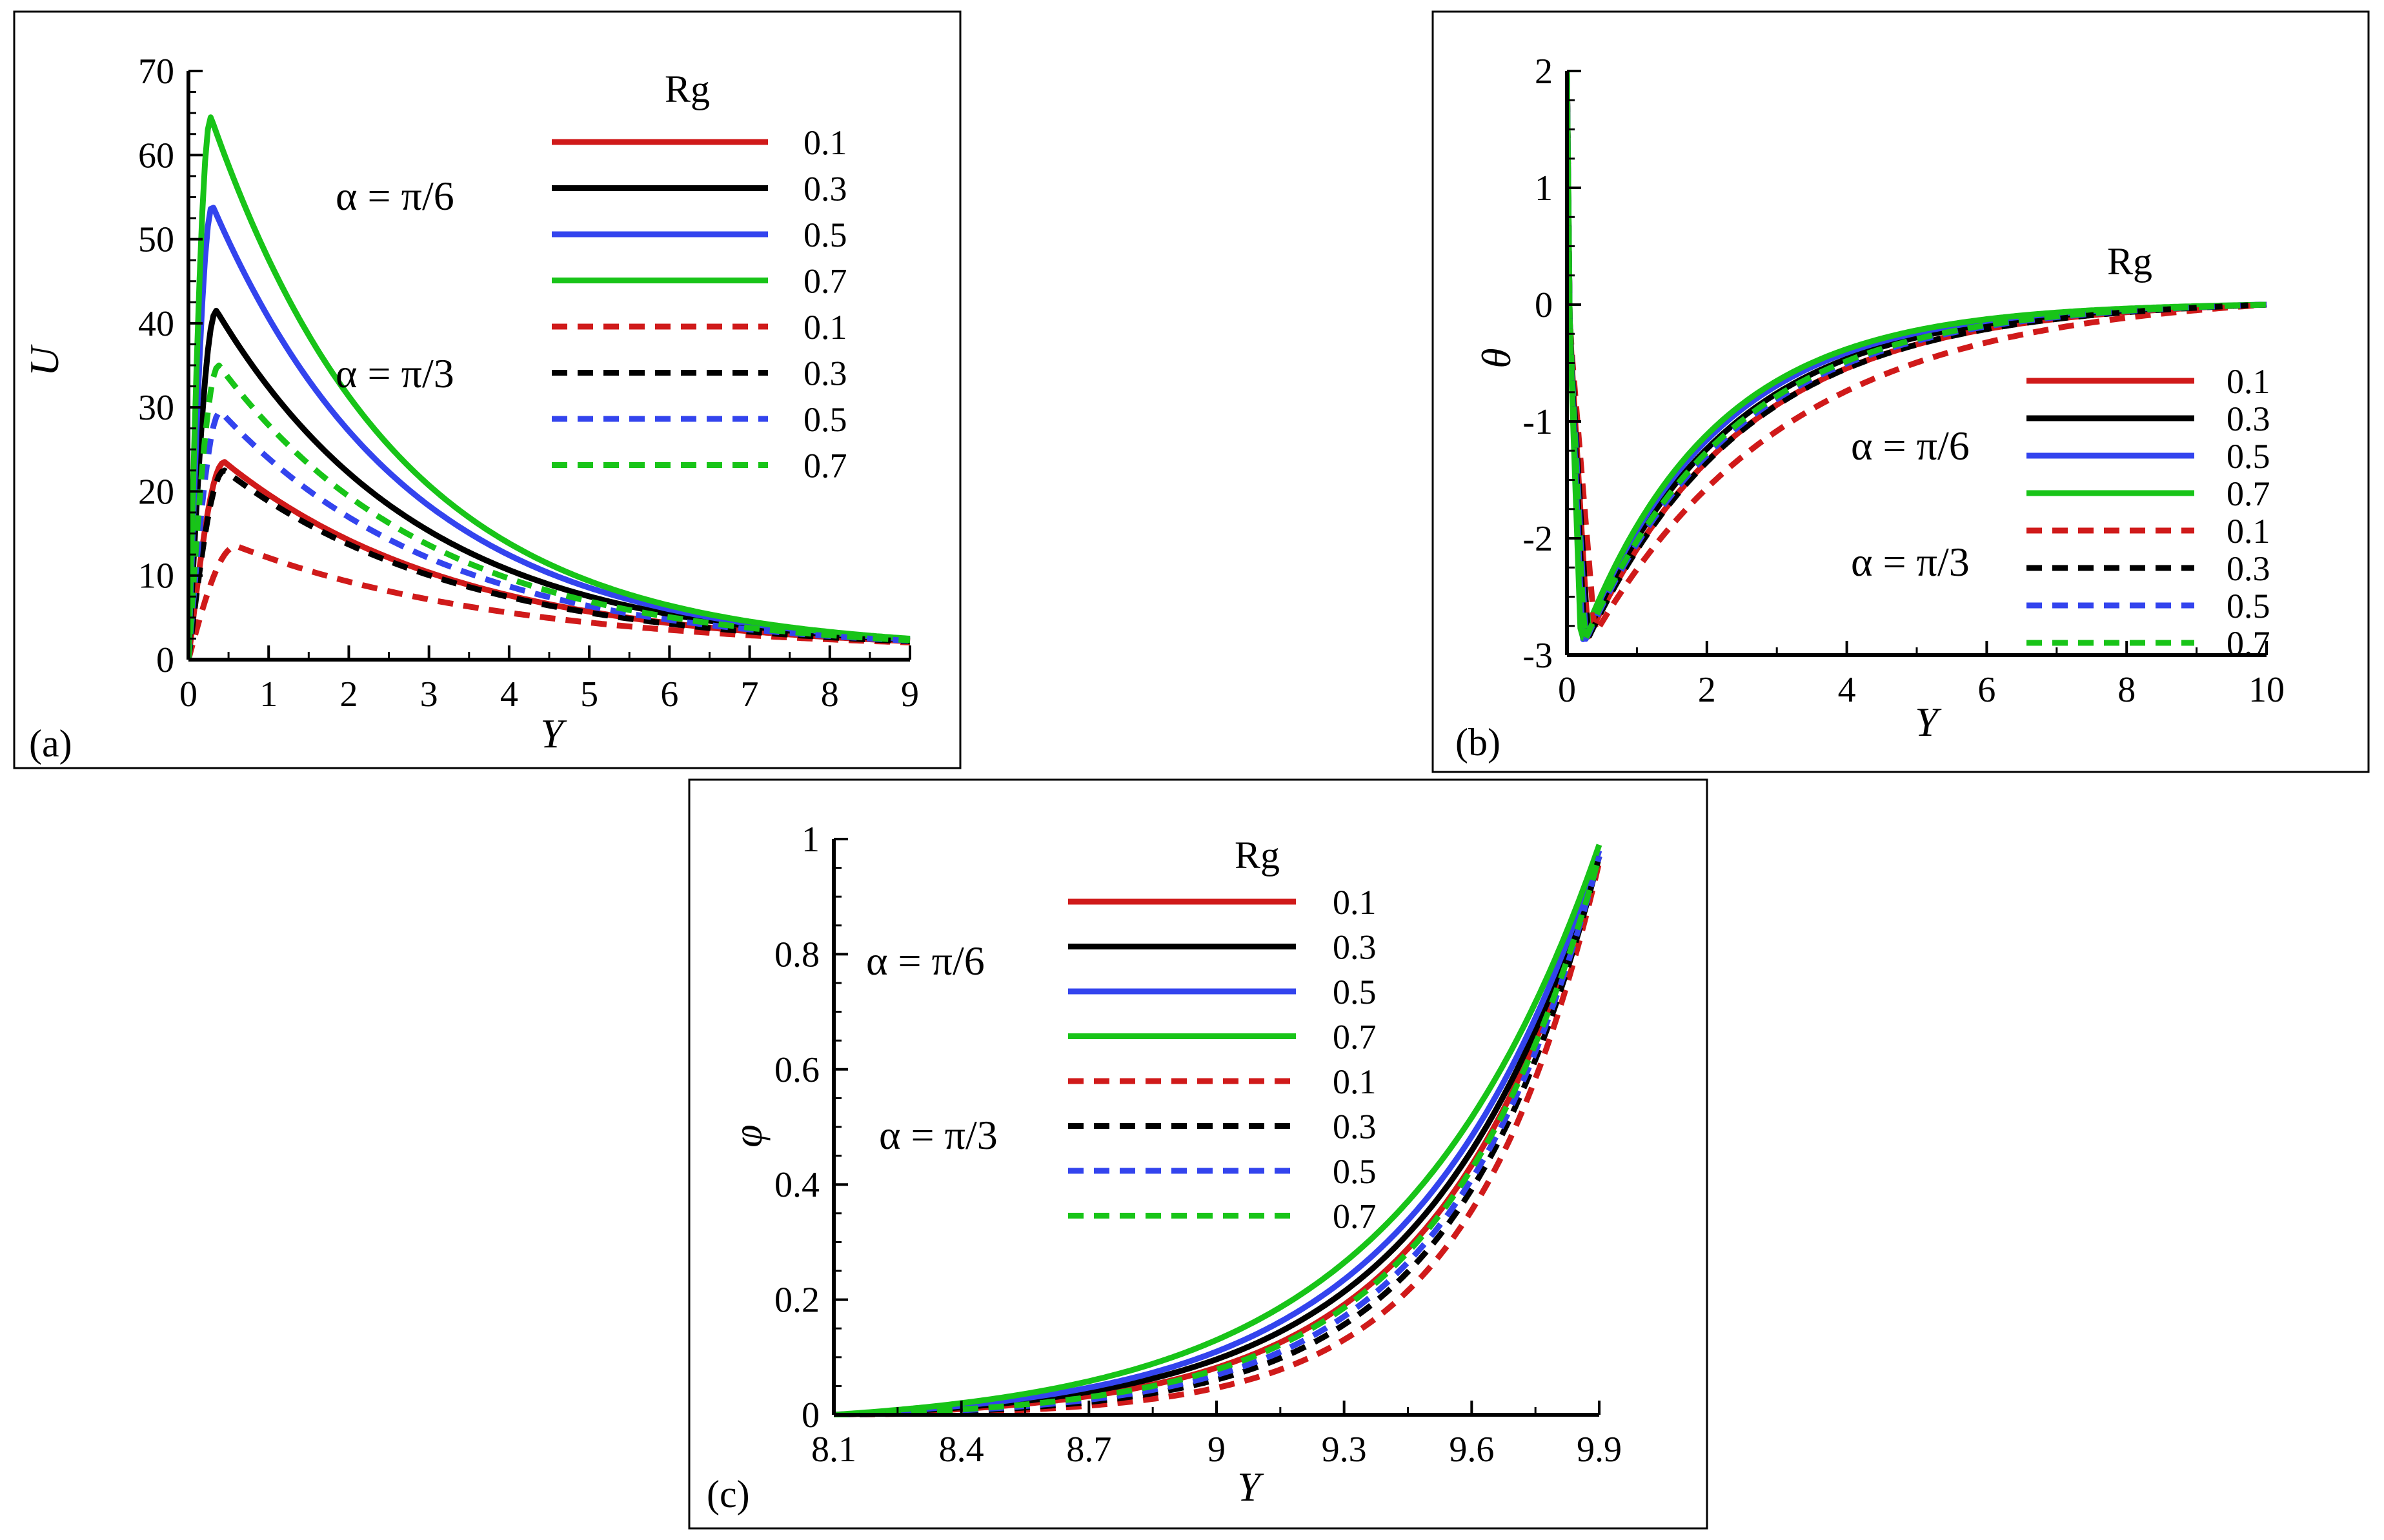 This screenshot has height=1540, width=2384. Describe the element at coordinates (750, 694) in the screenshot. I see `x-tick-label: 7` at that location.